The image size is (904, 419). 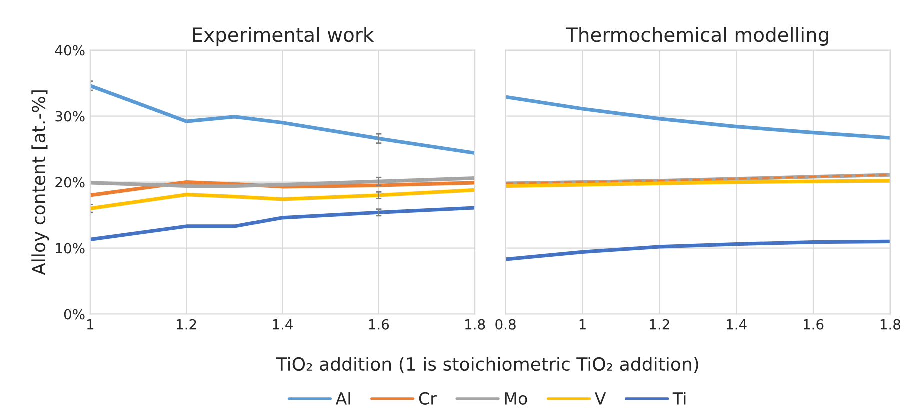 What do you see at coordinates (506, 324) in the screenshot?
I see `x-tick-label: 0.8` at bounding box center [506, 324].